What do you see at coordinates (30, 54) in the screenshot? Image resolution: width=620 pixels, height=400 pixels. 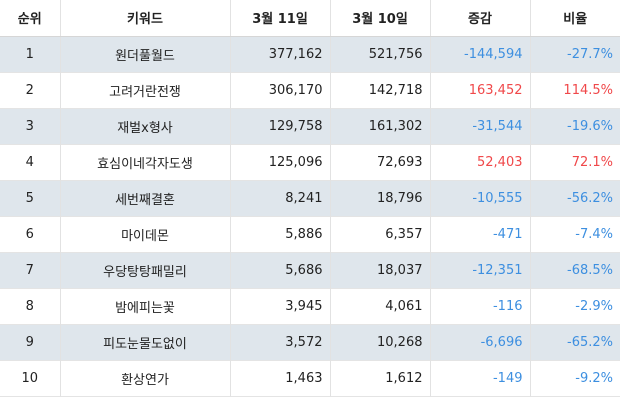 I see `rank-cell: 1` at bounding box center [30, 54].